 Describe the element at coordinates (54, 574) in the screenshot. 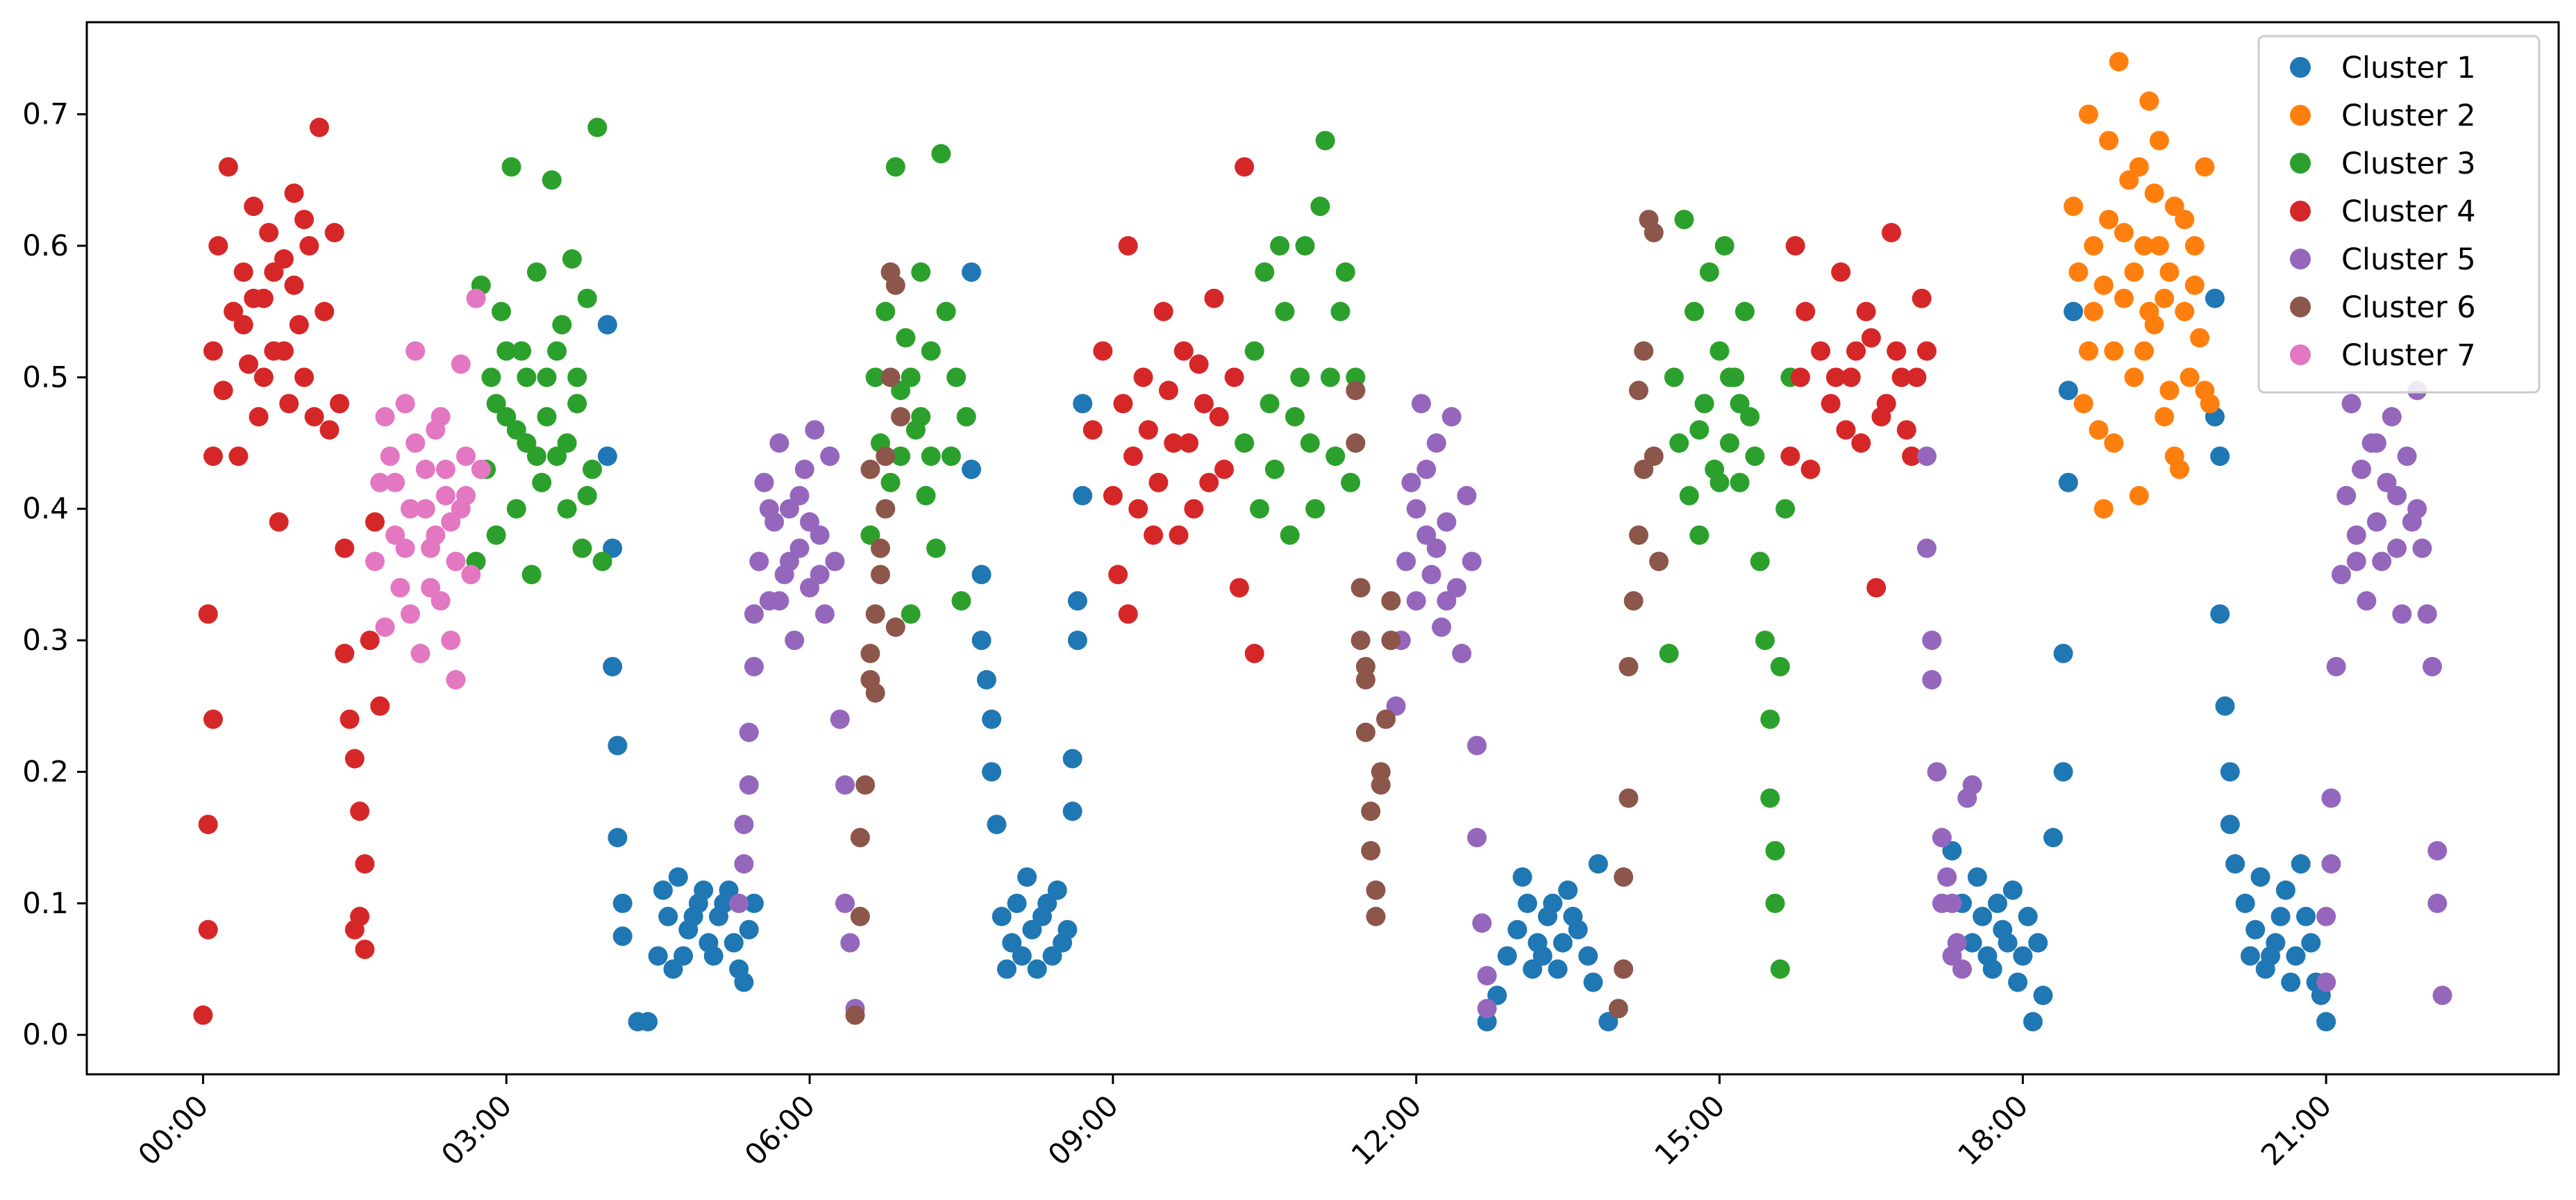

I see `y-axis: 0.0 0.1 0.2 0.3 0.4 0.5 0.6 0.7` at that location.